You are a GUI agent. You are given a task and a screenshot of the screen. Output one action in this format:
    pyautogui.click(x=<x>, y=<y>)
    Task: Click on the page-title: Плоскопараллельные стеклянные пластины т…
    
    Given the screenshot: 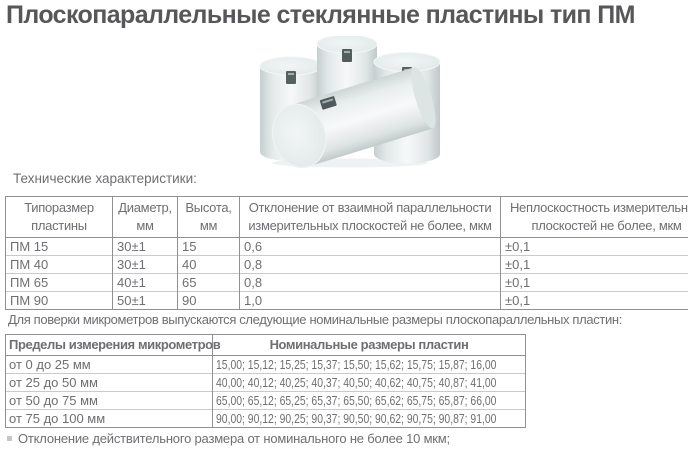 What is the action you would take?
    pyautogui.click(x=320, y=15)
    